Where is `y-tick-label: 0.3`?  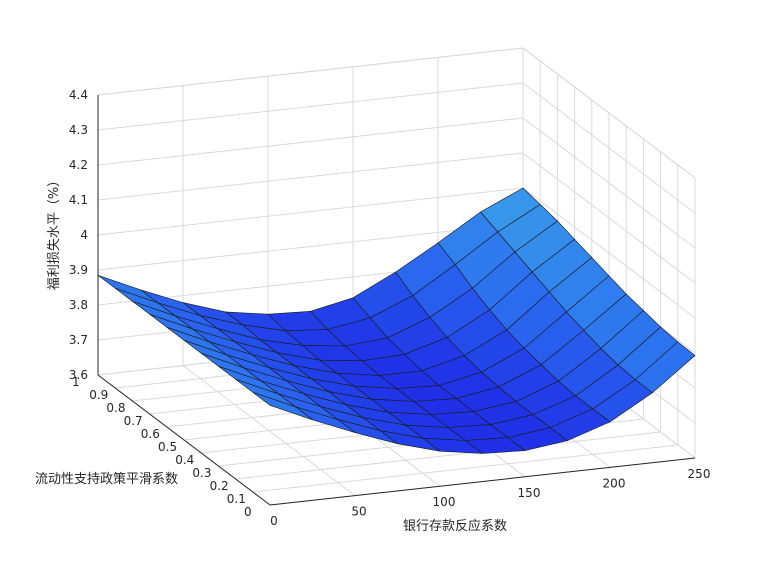
y-tick-label: 0.3 is located at coordinates (201, 473).